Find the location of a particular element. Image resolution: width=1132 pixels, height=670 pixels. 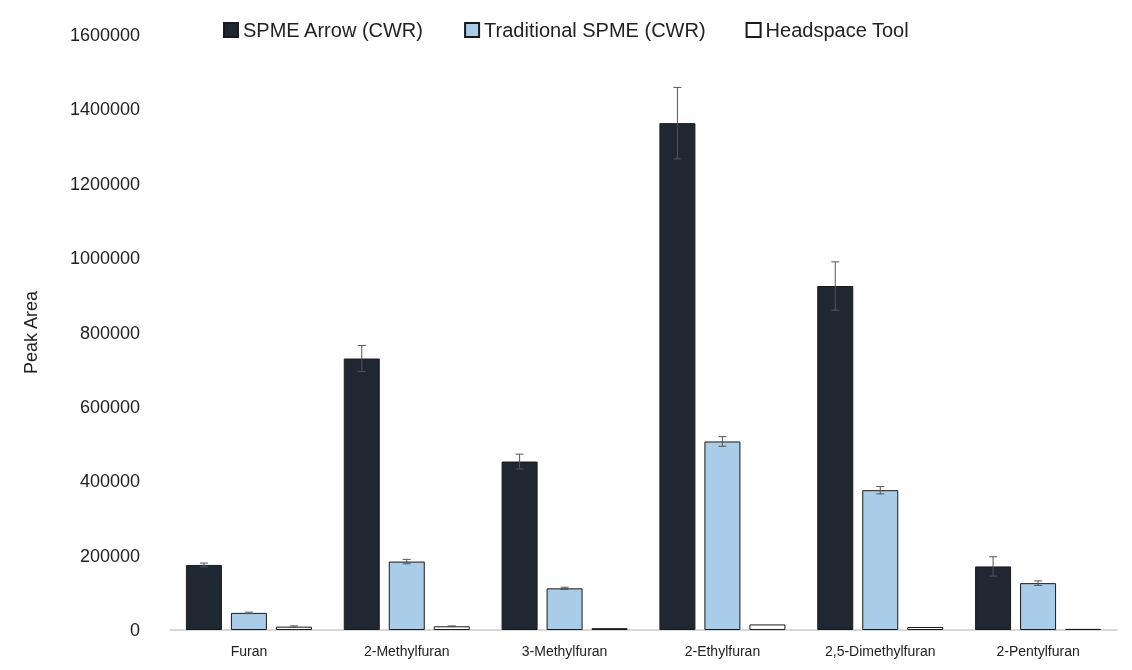

x-tick-label: Furan is located at coordinates (249, 651).